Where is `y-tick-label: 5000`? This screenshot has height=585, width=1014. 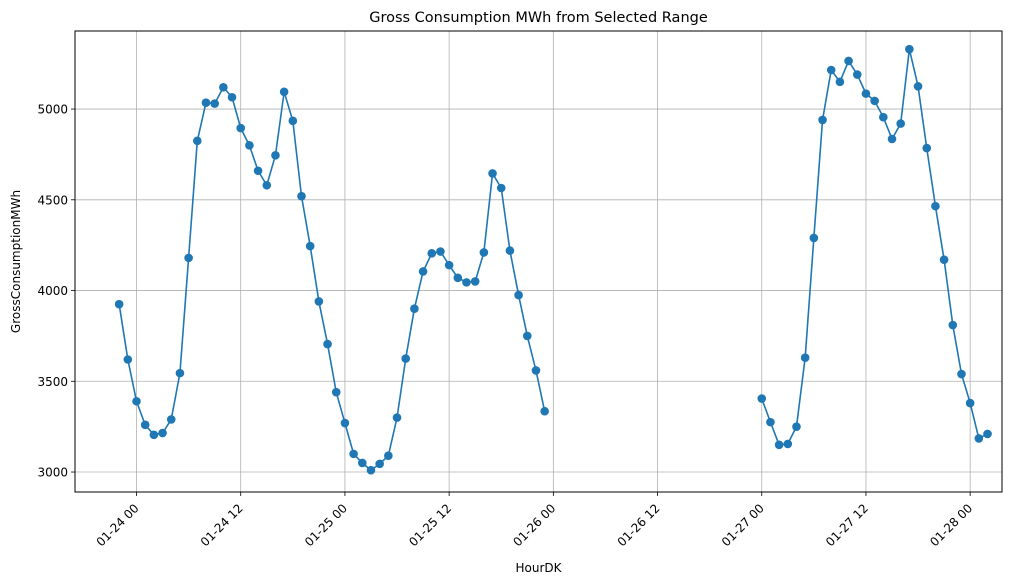
y-tick-label: 5000 is located at coordinates (52, 110).